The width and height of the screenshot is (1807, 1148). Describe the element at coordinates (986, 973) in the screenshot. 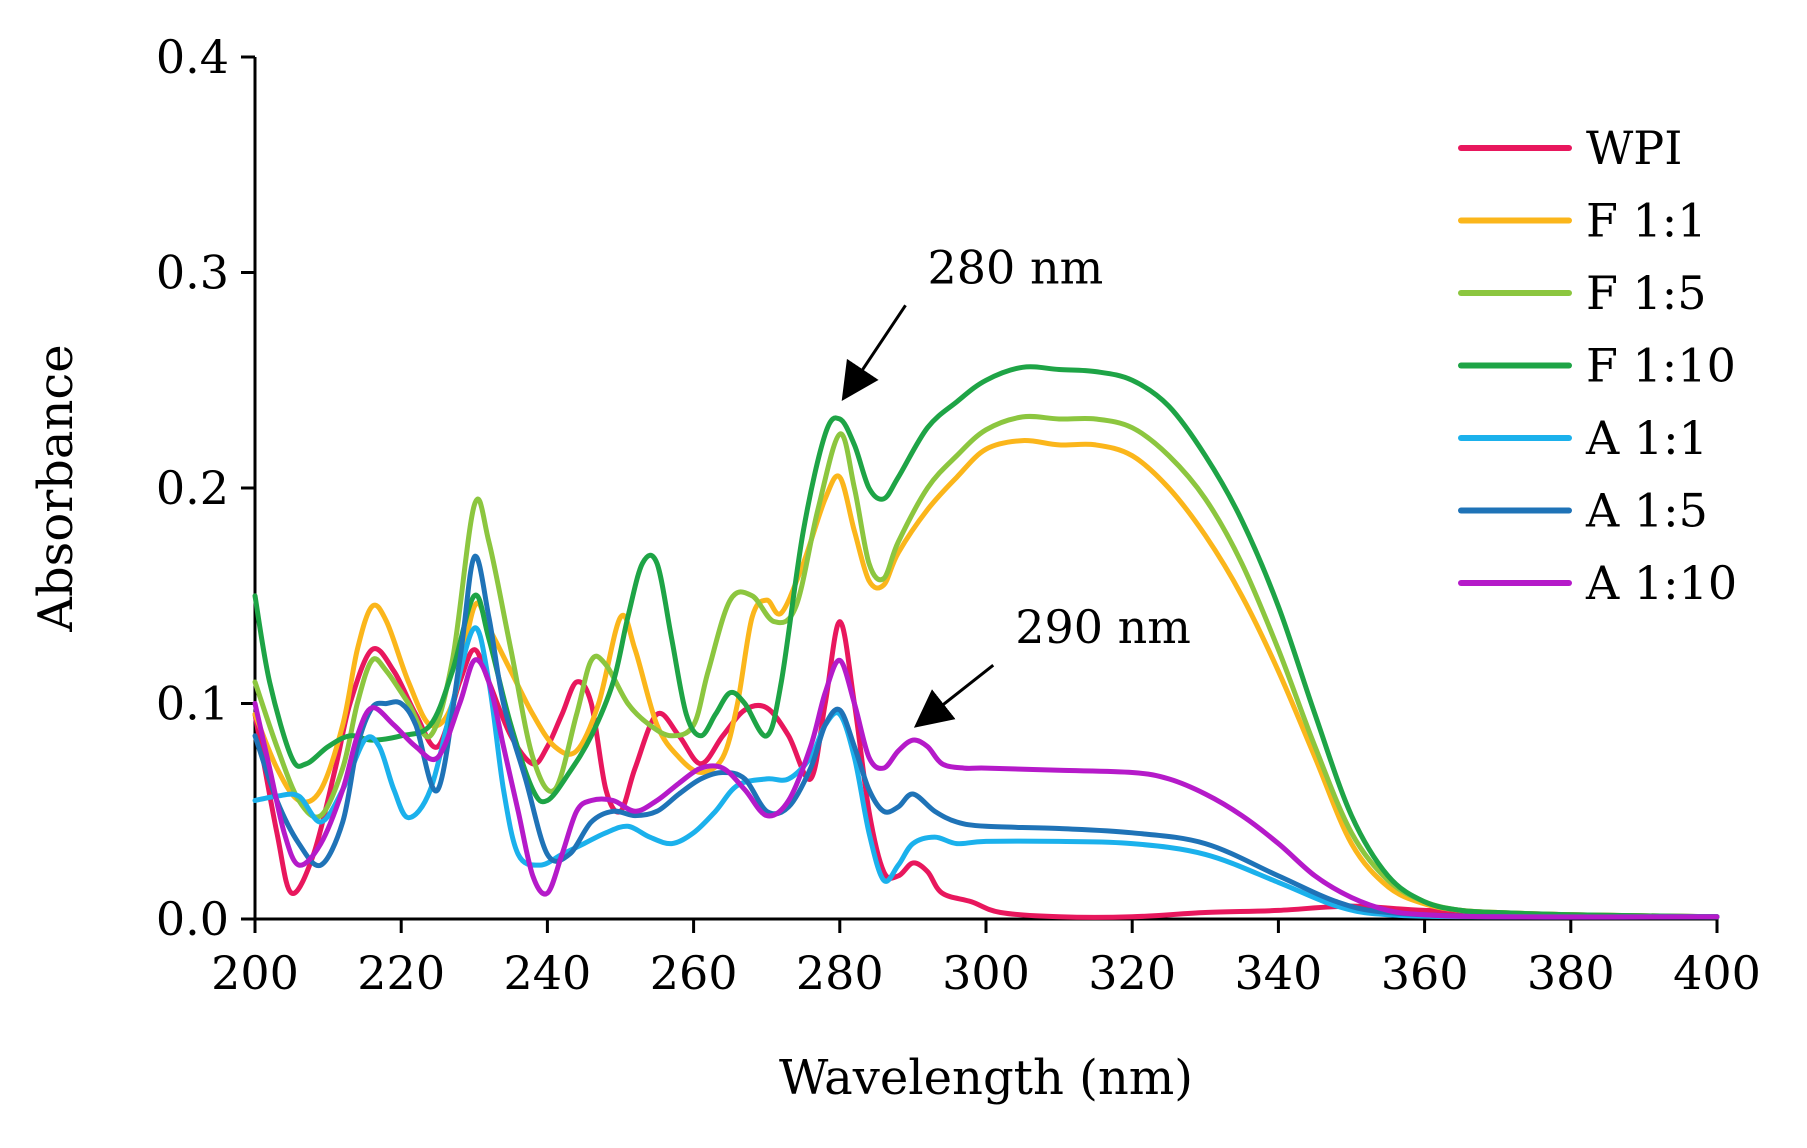

I see `x-tick-label: 300` at that location.